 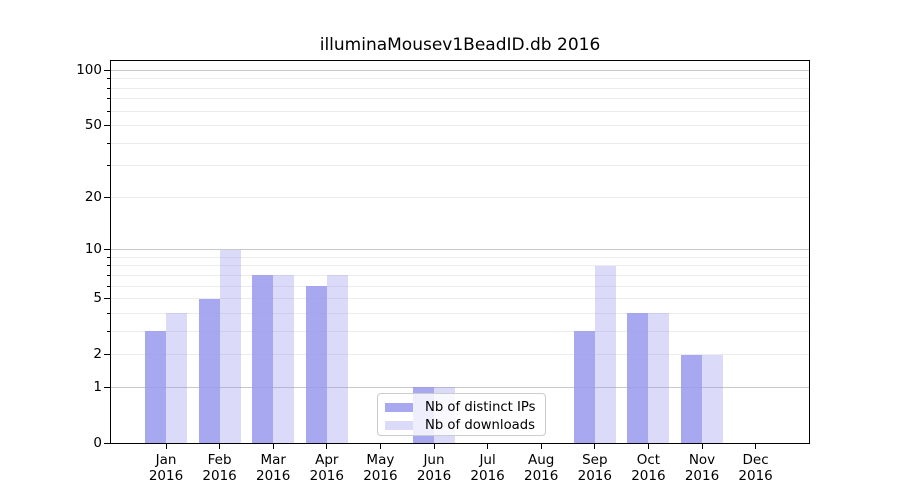 I want to click on legend-item-distinct-ips: Nb of distinct IPs, so click(x=461, y=407).